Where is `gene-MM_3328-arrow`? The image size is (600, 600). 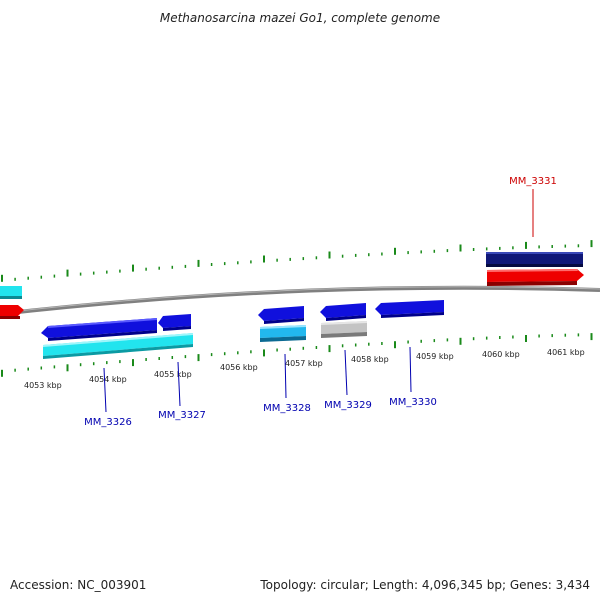 gene-MM_3328-arrow is located at coordinates (281, 315).